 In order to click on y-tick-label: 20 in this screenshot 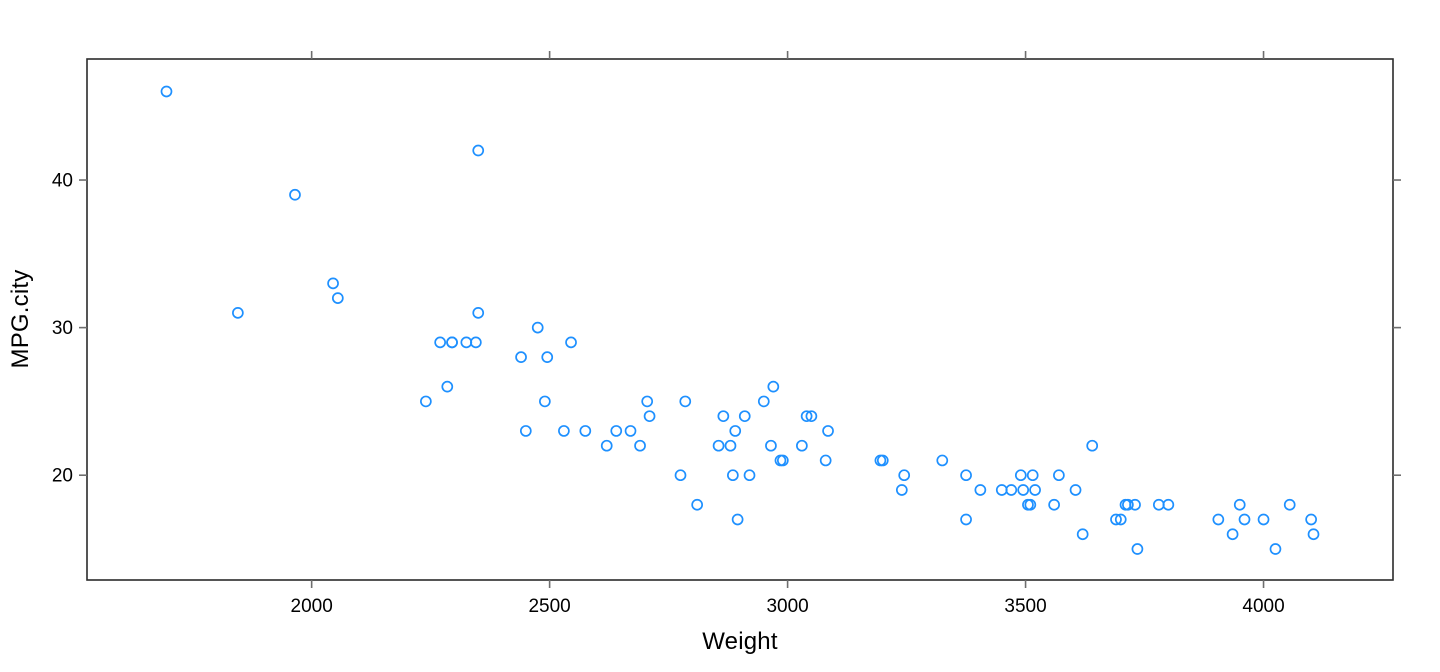, I will do `click(62, 476)`.